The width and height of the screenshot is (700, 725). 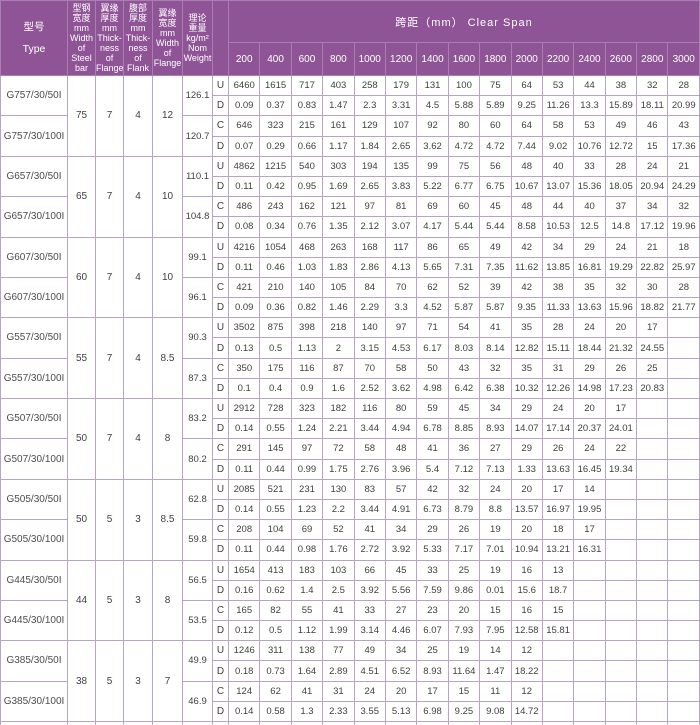 I want to click on value-cell: 18.82, so click(x=652, y=308).